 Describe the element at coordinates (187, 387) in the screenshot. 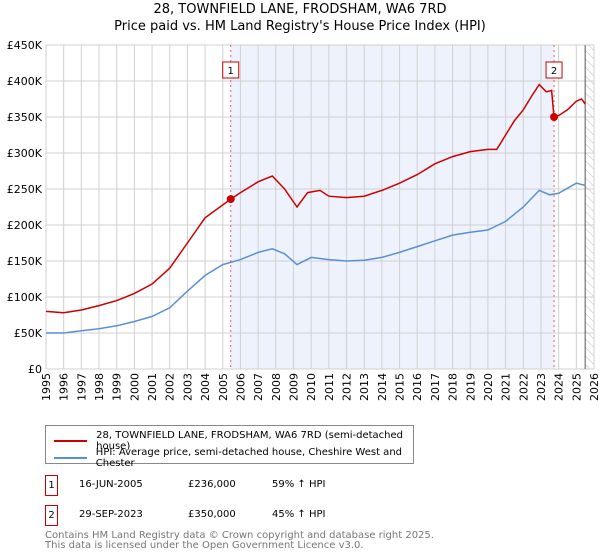

I see `x-tick-label: 2003` at that location.